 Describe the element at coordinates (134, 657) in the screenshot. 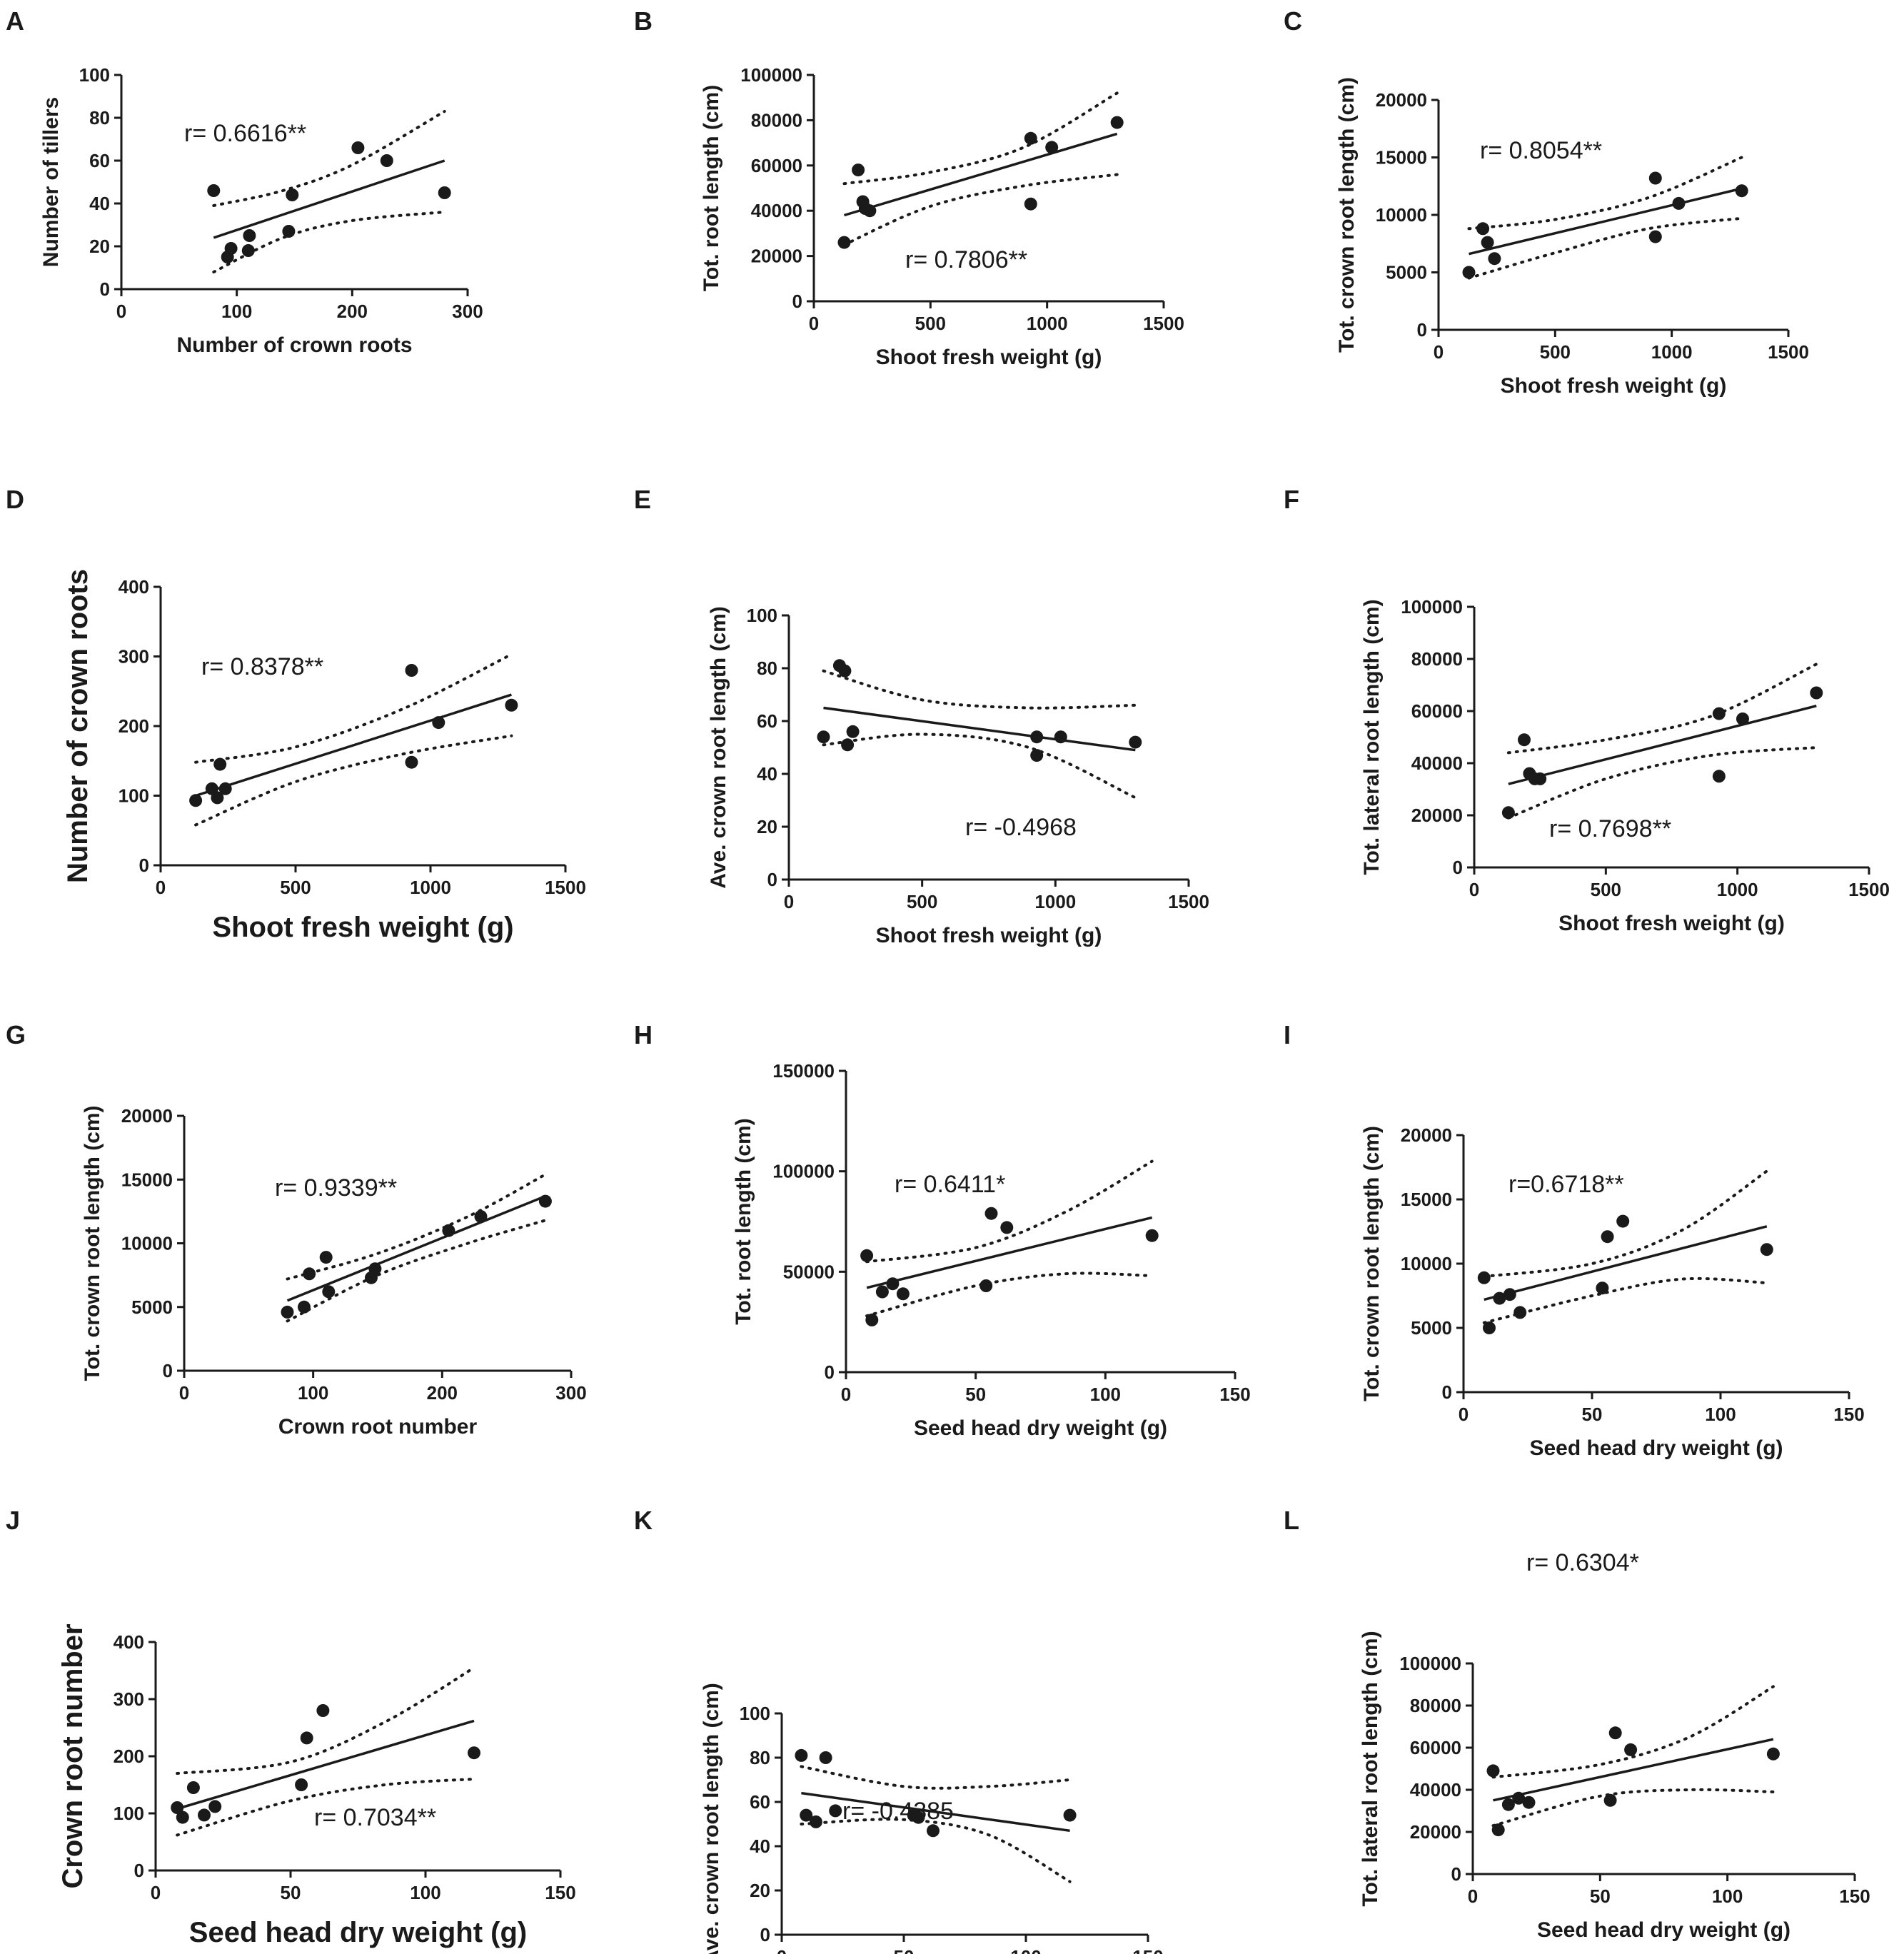

I see `y-tick-label: 300` at that location.